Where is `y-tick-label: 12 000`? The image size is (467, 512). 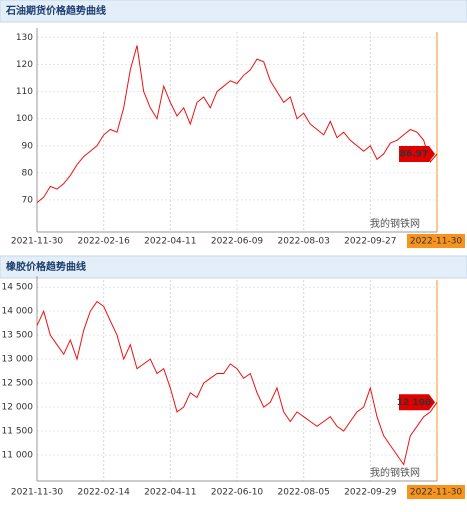 y-tick-label: 12 000 is located at coordinates (18, 408).